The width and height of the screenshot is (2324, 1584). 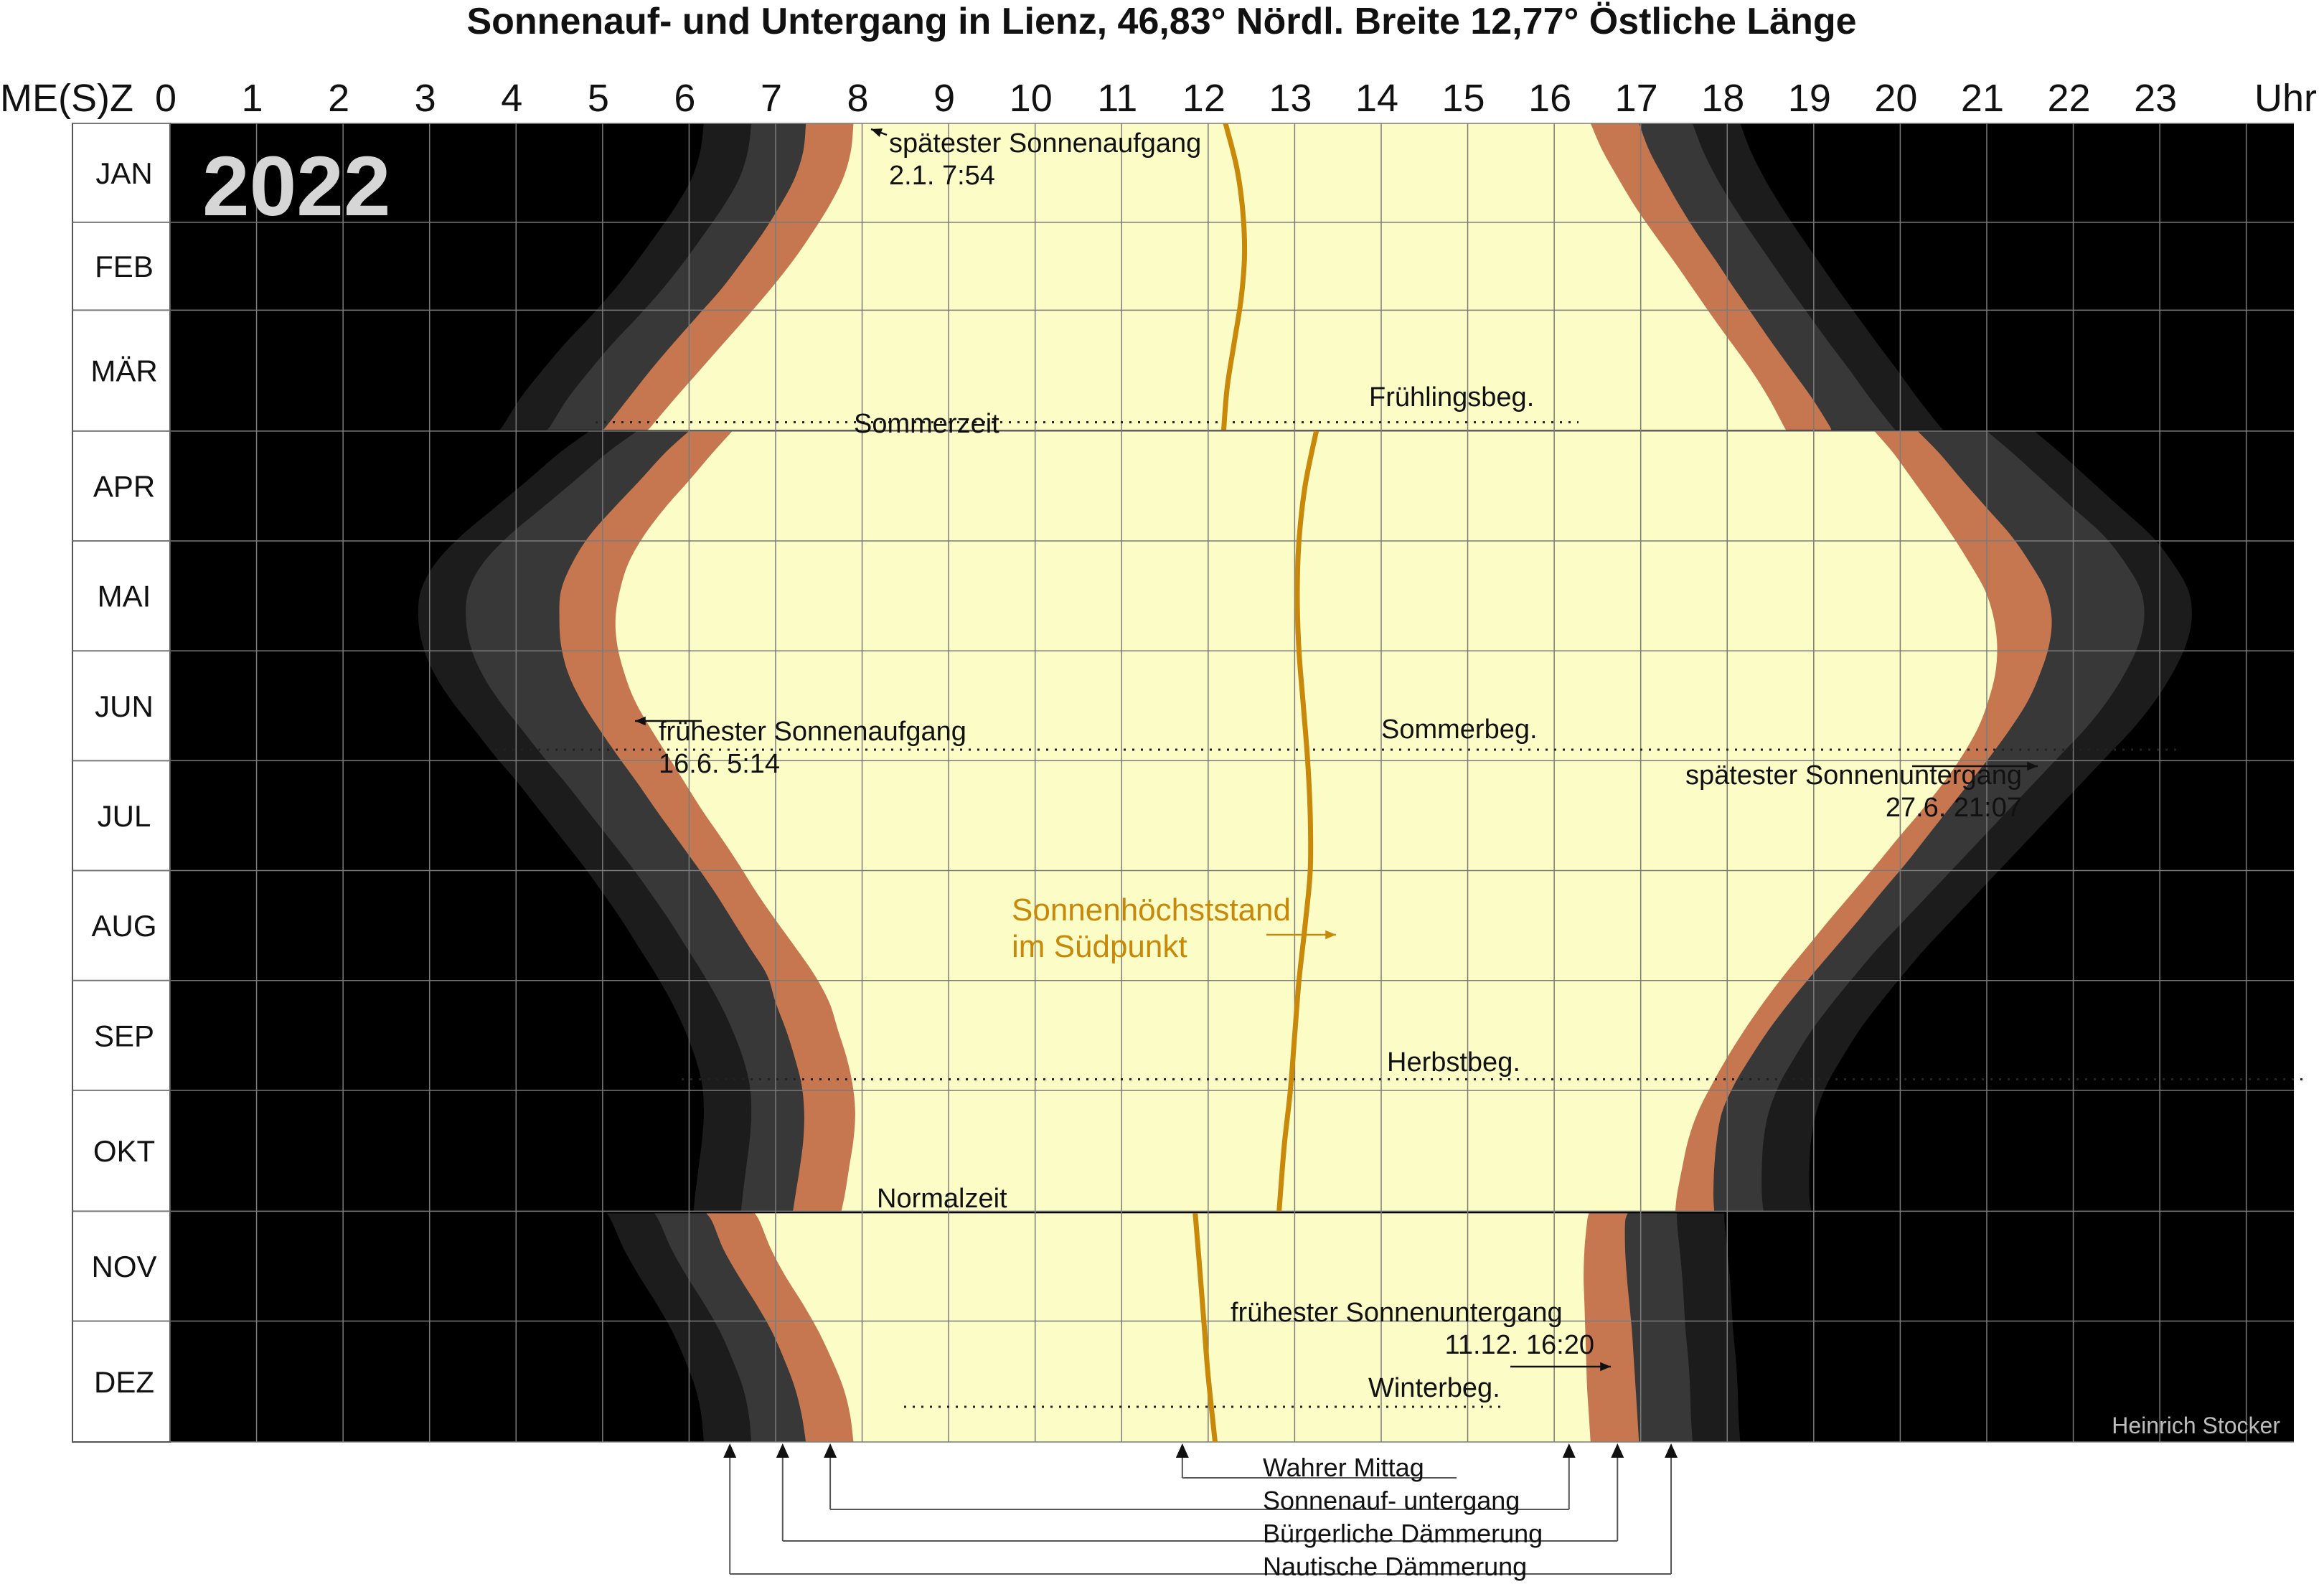 What do you see at coordinates (1809, 98) in the screenshot?
I see `hour-tick-19: 19` at bounding box center [1809, 98].